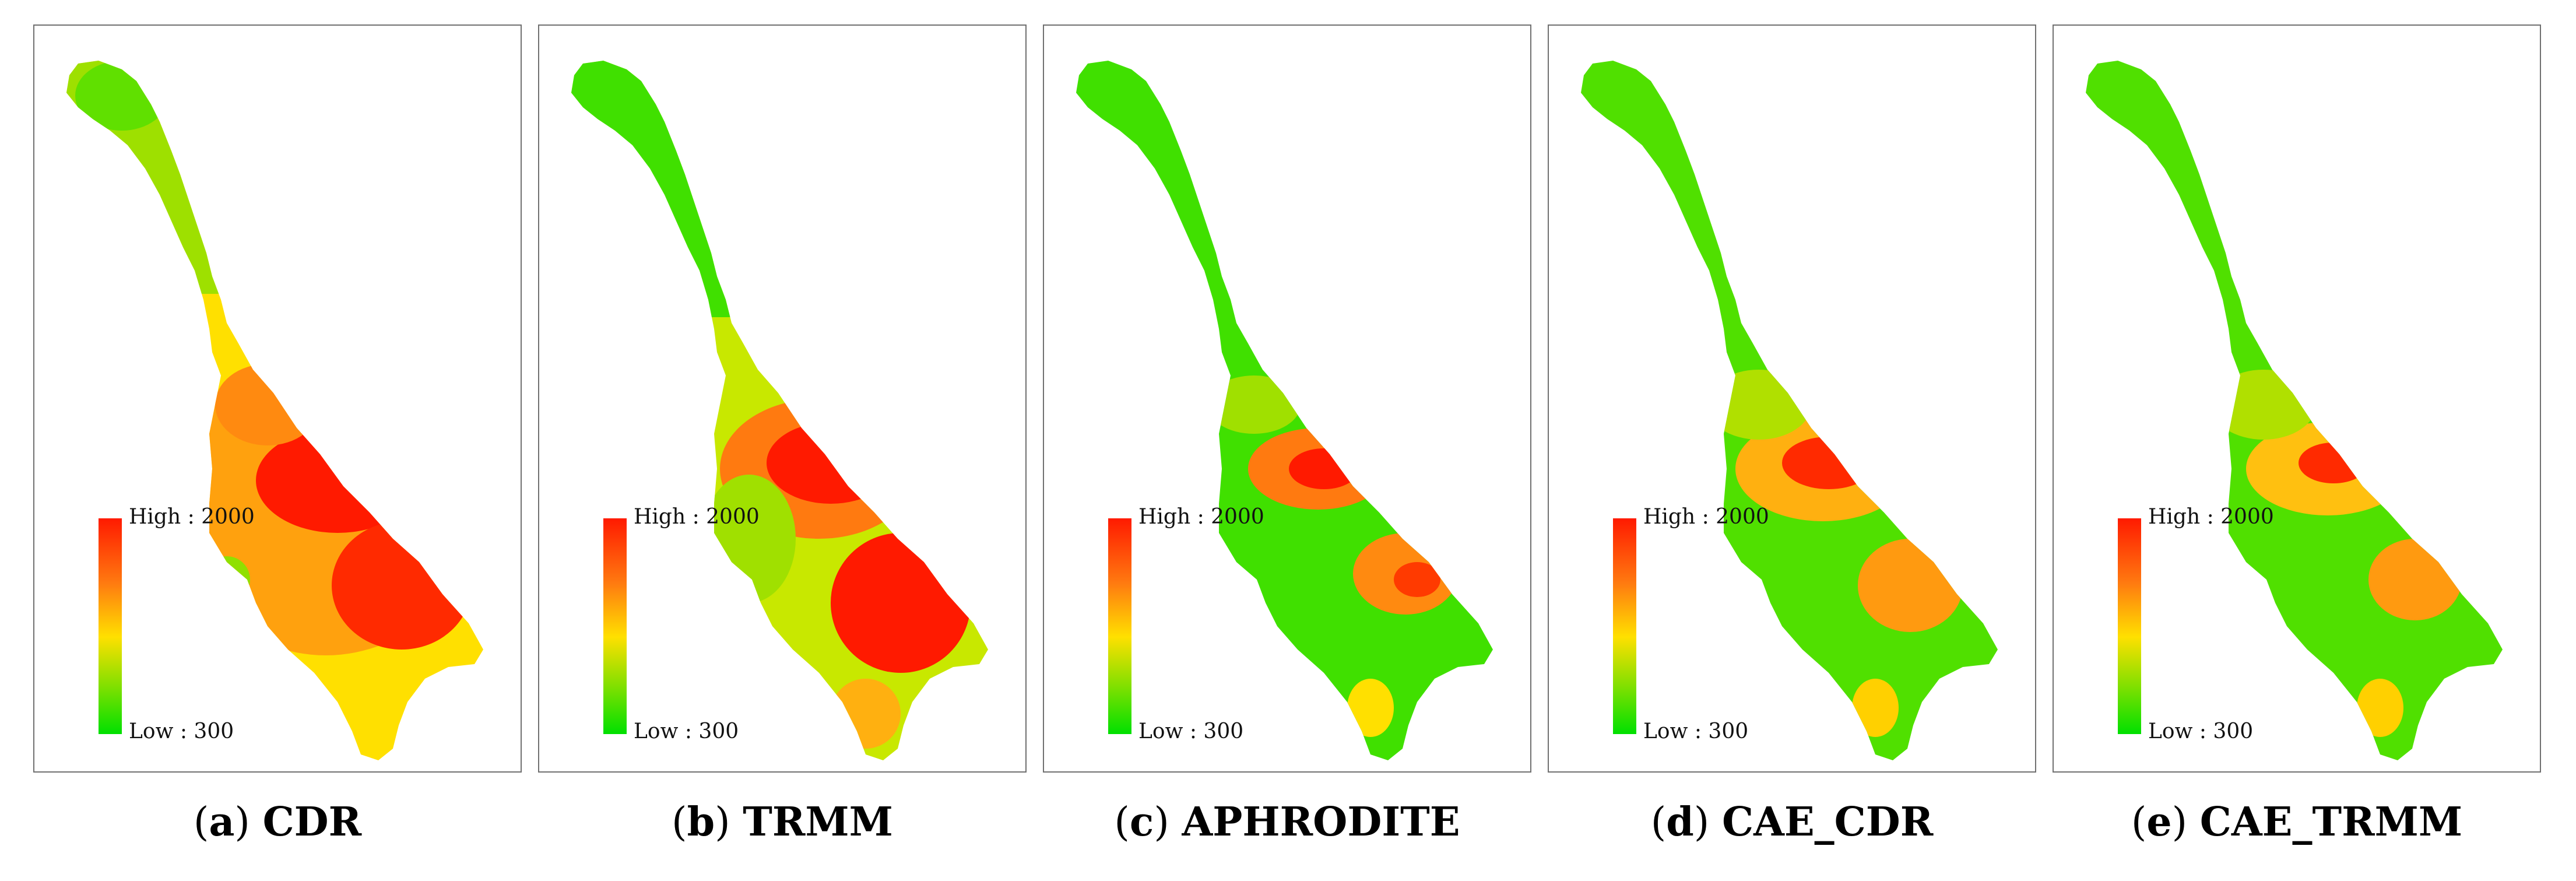 The height and width of the screenshot is (881, 2576). I want to click on caption-letter: b, so click(701, 822).